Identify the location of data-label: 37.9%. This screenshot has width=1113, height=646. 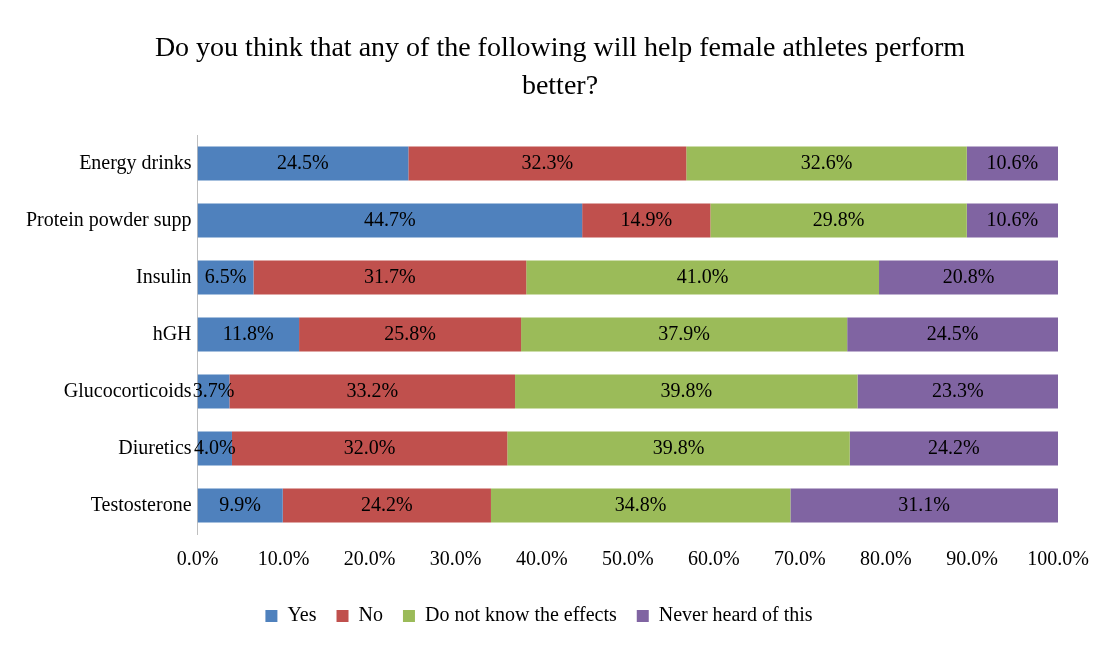
(684, 332).